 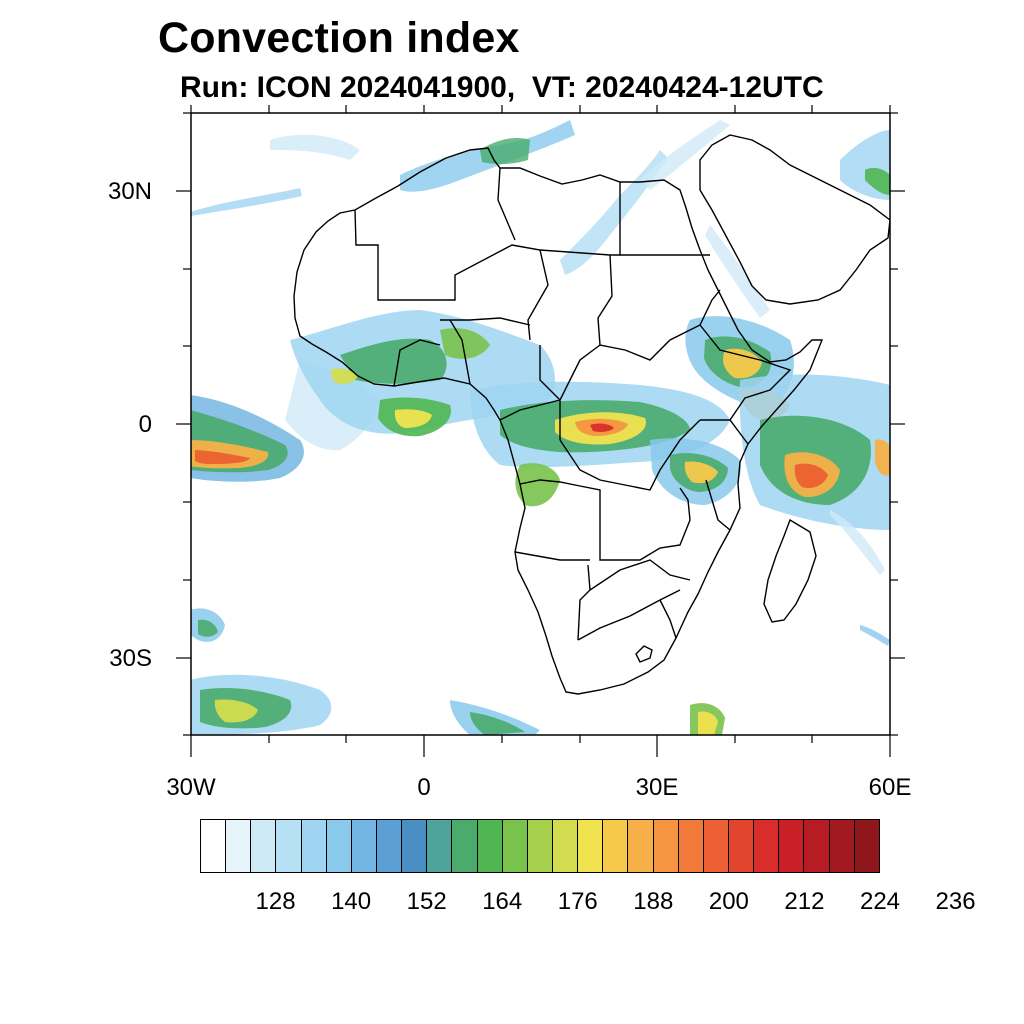 I want to click on colorbar-tick-label: 164, so click(x=502, y=901).